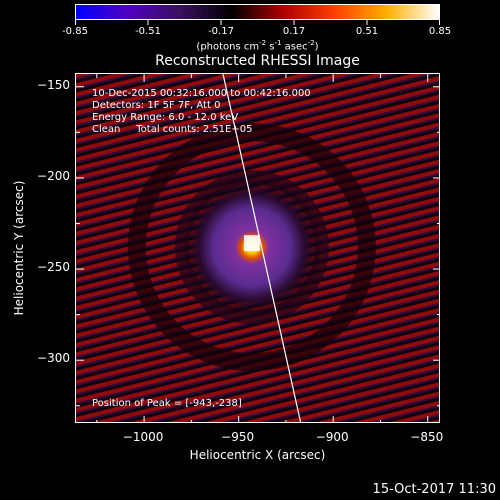 Image resolution: width=500 pixels, height=500 pixels. Describe the element at coordinates (50, 358) in the screenshot. I see `y-tick-label: −300` at that location.